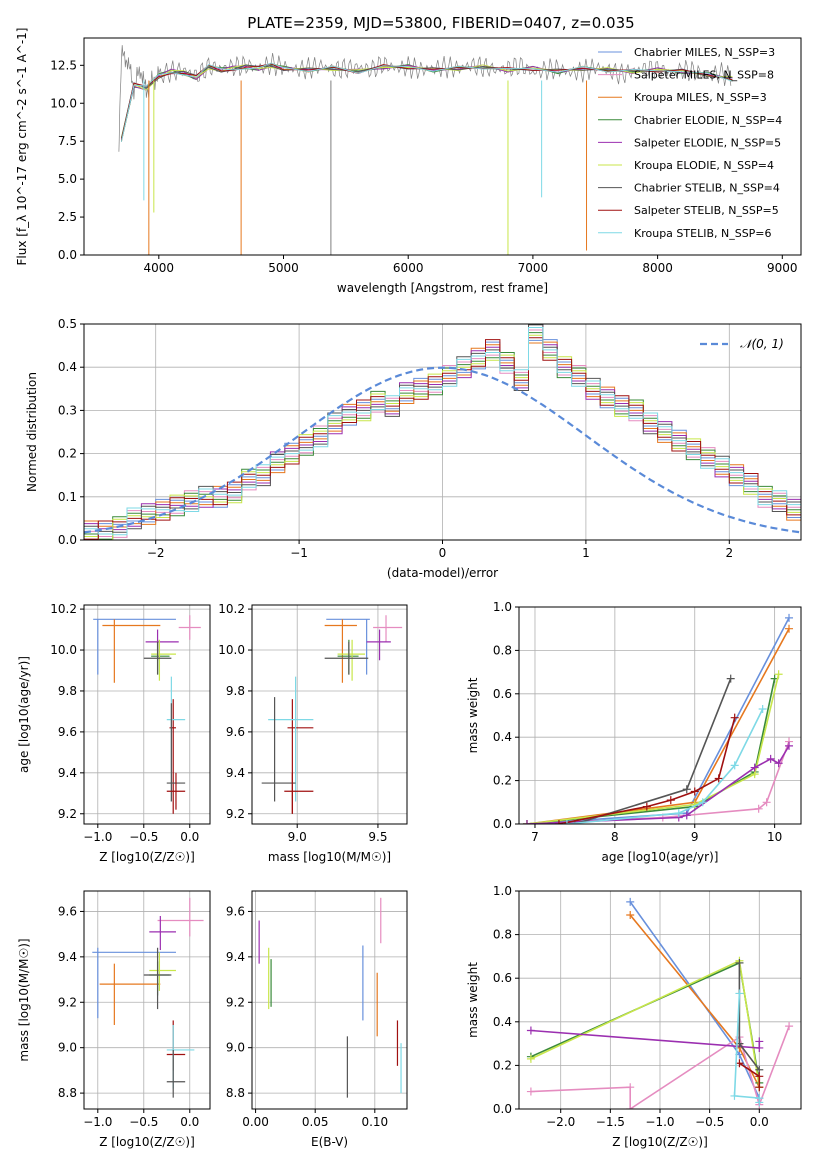  I want to click on legend-label: Salpeter ELODIE, N_SSP=5, so click(707, 142).